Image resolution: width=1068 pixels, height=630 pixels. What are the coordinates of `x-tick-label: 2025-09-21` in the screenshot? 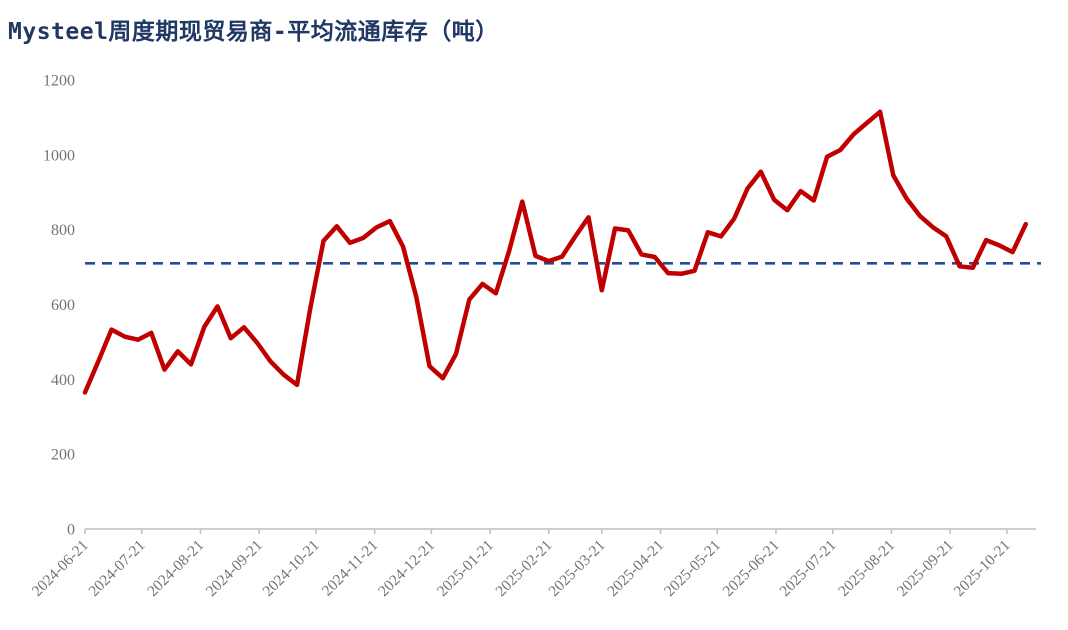 It's located at (925, 568).